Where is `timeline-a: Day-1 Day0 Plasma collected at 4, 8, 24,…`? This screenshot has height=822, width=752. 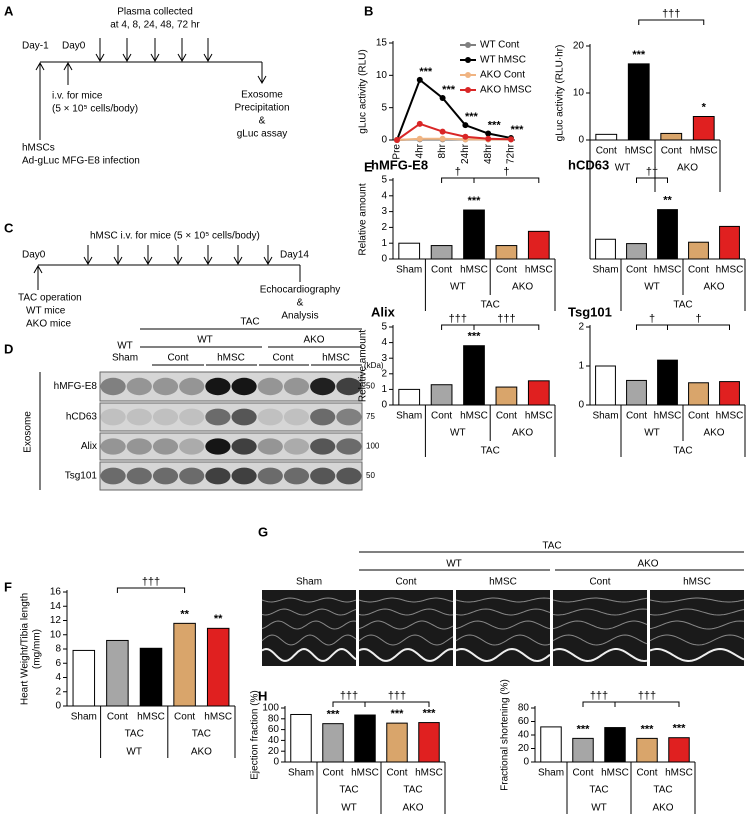 timeline-a: Day-1 Day0 Plasma collected at 4, 8, 24,… is located at coordinates (156, 87).